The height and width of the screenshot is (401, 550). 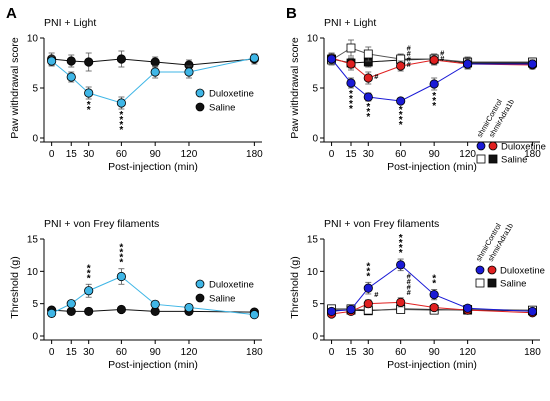 What do you see at coordinates (332, 154) in the screenshot?
I see `x-tick-label: 0` at bounding box center [332, 154].